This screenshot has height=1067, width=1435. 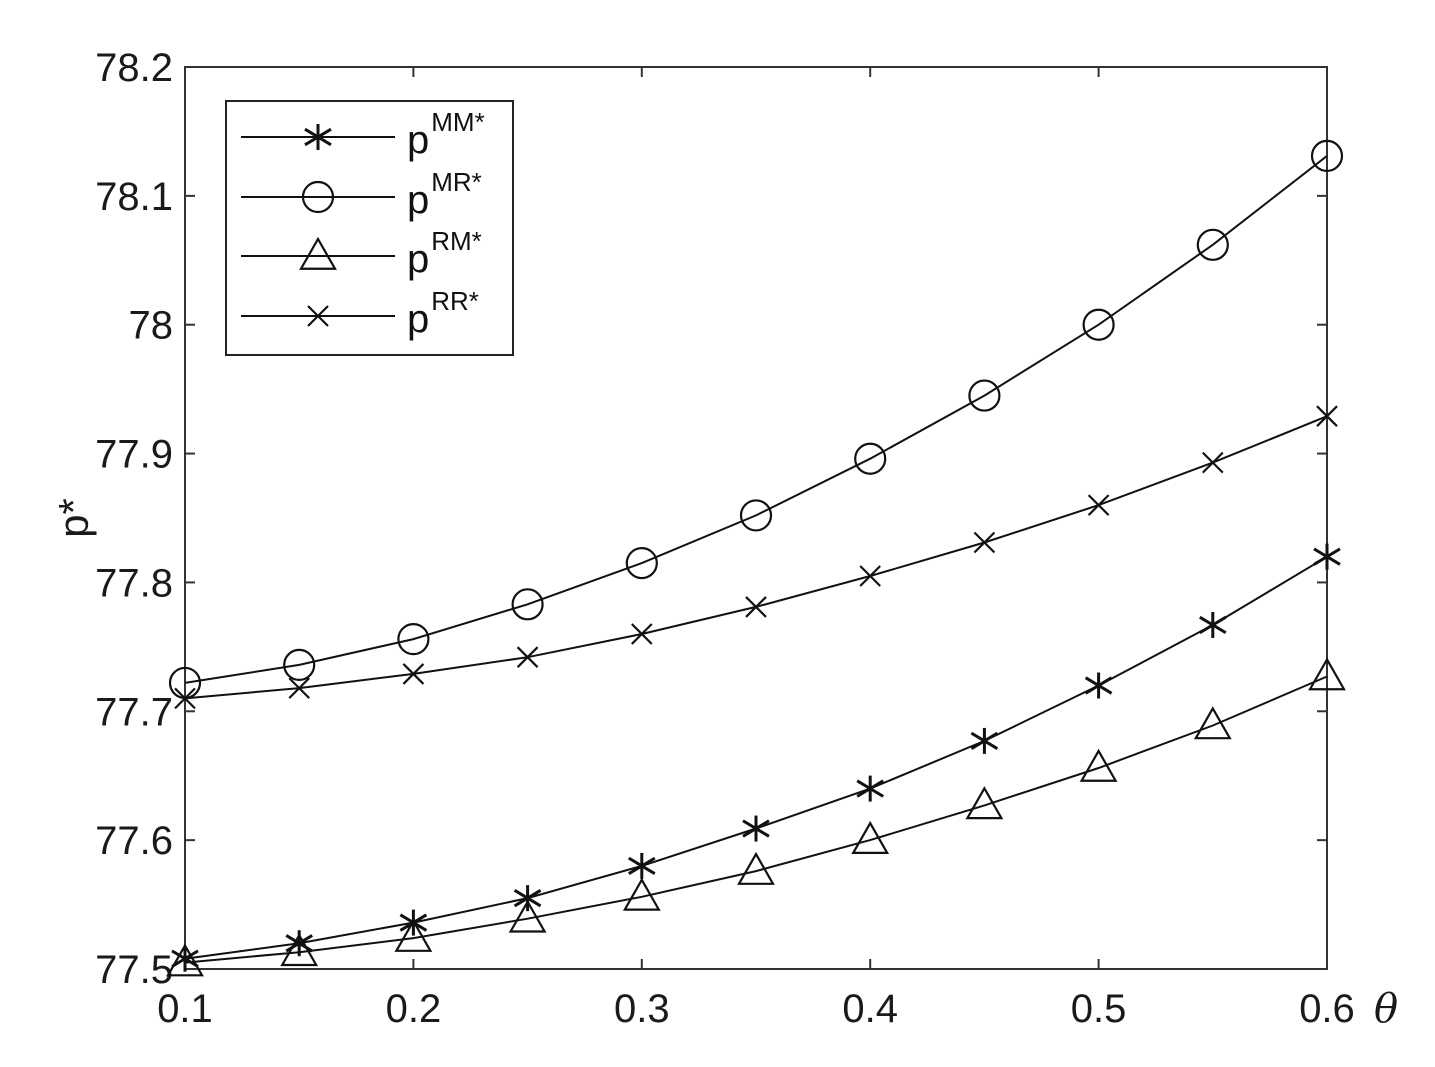 What do you see at coordinates (1386, 1009) in the screenshot?
I see `x-axis-label: θ` at bounding box center [1386, 1009].